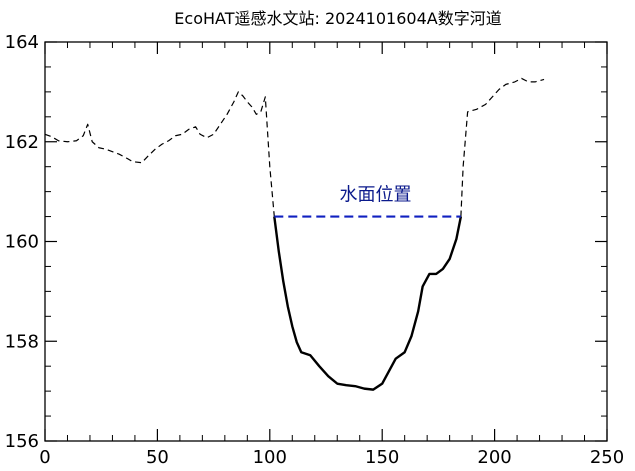 The image size is (635, 471). What do you see at coordinates (337, 18) in the screenshot?
I see `chart-title: EcoHAT遥感水文站: 2024101604A数字河道` at bounding box center [337, 18].